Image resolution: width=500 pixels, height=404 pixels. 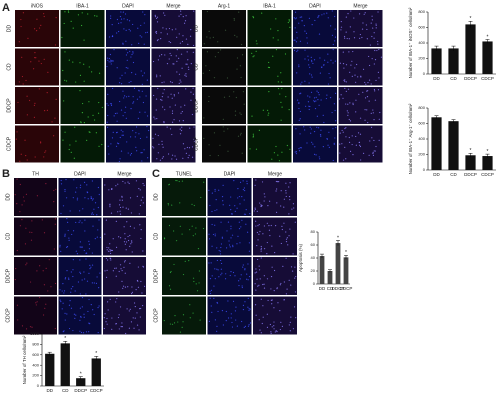 What do you see at coordinates (470, 49) in the screenshot?
I see `bar` at bounding box center [470, 49].